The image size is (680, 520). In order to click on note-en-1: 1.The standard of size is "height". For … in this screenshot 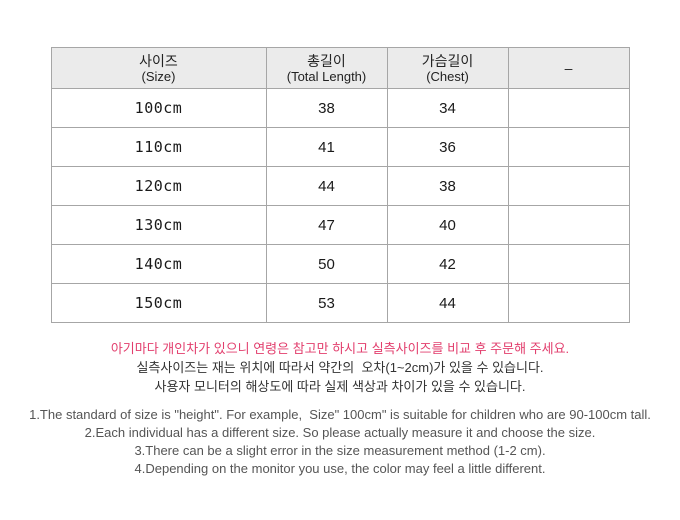, I will do `click(340, 414)`.